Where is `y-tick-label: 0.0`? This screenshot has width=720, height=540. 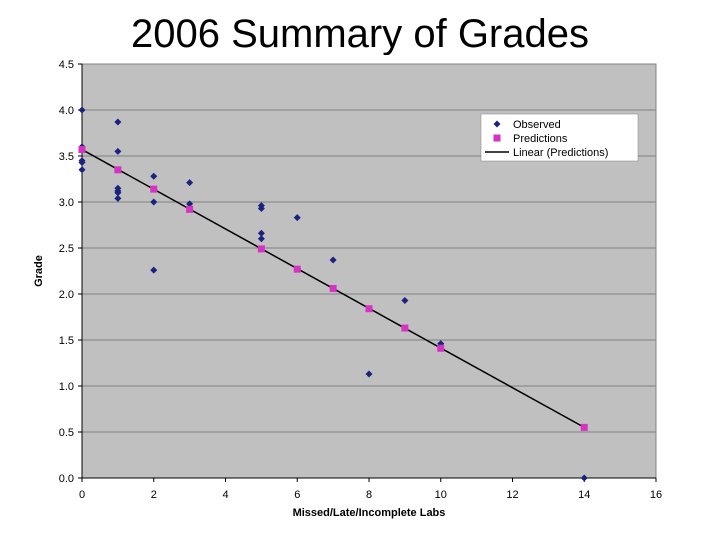
y-tick-label: 0.0 is located at coordinates (66, 479).